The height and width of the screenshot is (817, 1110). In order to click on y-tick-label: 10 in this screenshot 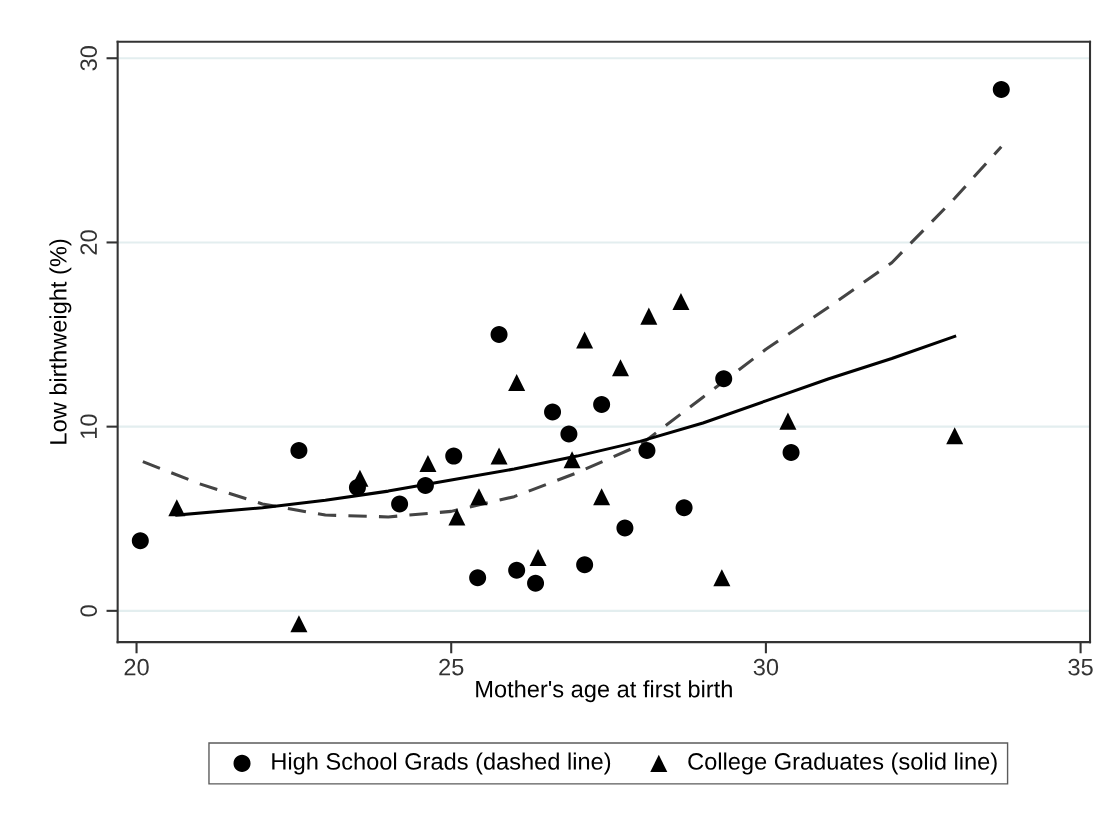, I will do `click(89, 426)`.